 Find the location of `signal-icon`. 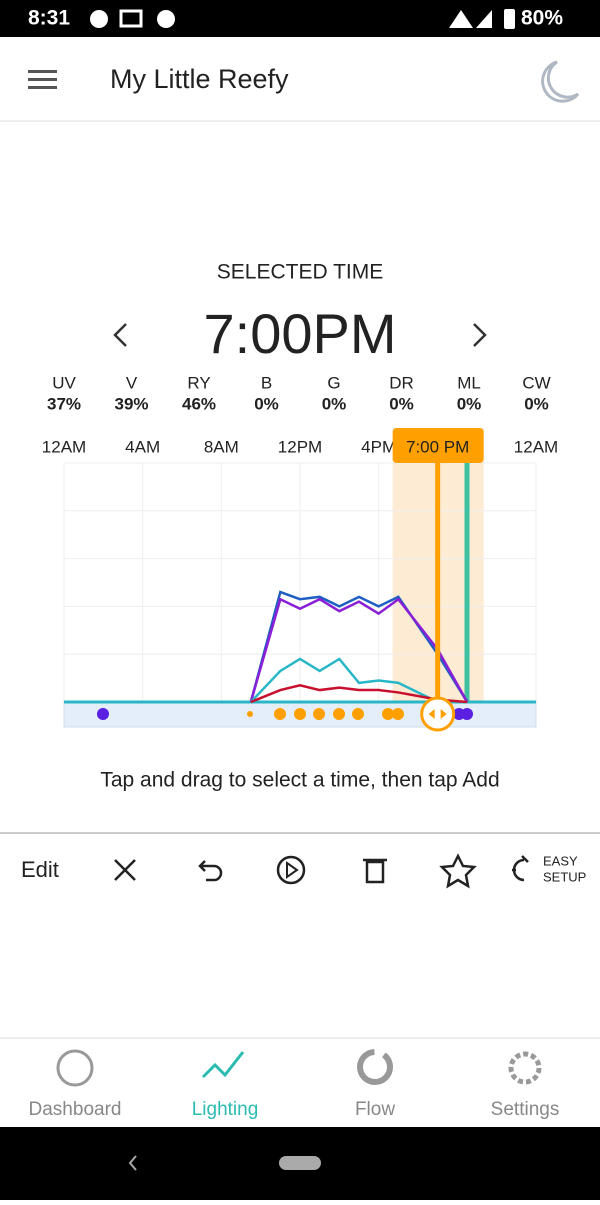

signal-icon is located at coordinates (484, 19).